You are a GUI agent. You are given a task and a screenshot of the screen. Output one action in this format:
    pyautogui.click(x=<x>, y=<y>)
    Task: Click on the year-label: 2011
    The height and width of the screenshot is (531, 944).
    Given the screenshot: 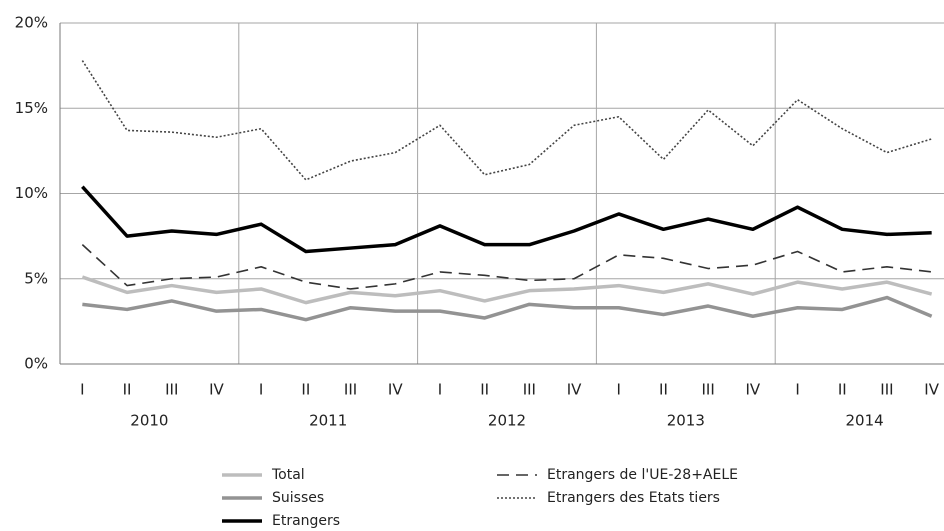 What is the action you would take?
    pyautogui.click(x=328, y=421)
    